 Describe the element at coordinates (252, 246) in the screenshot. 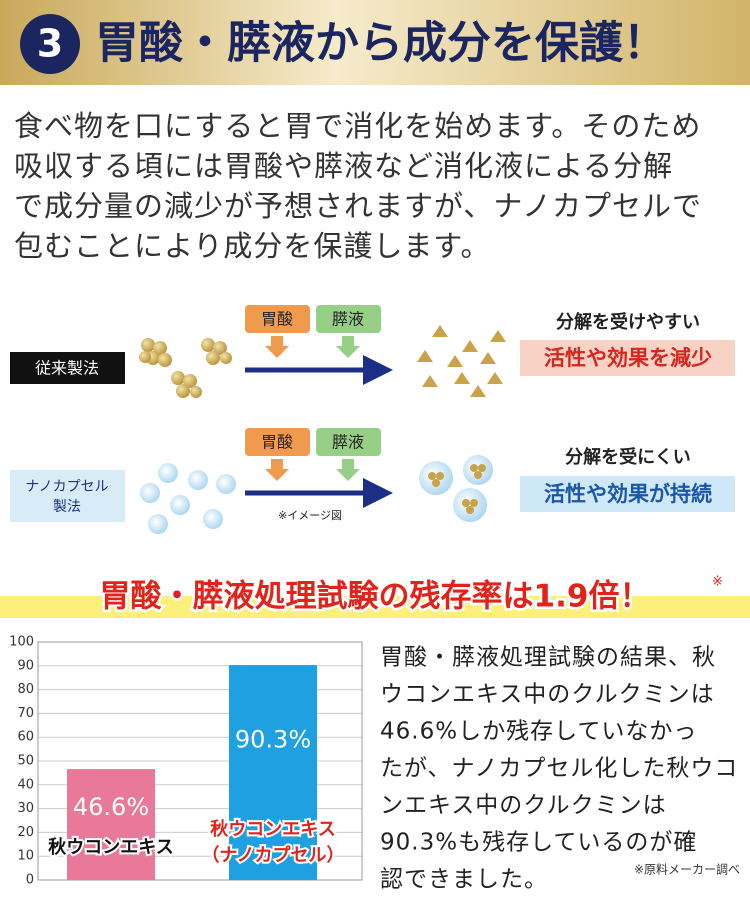

I see `intro-line: 包むことにより成分を保護します。` at that location.